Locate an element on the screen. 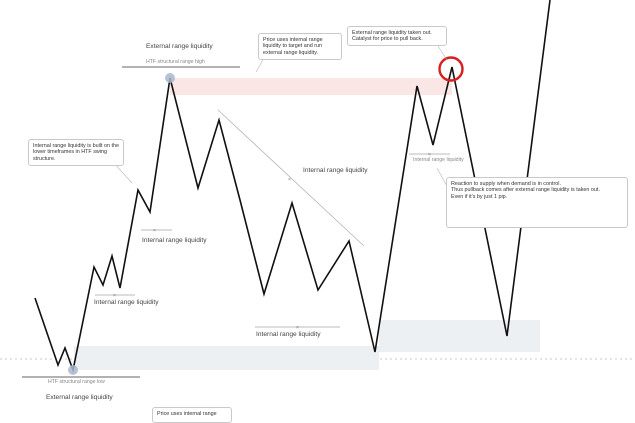 This screenshot has height=423, width=635. swing-high-dot is located at coordinates (170, 78).